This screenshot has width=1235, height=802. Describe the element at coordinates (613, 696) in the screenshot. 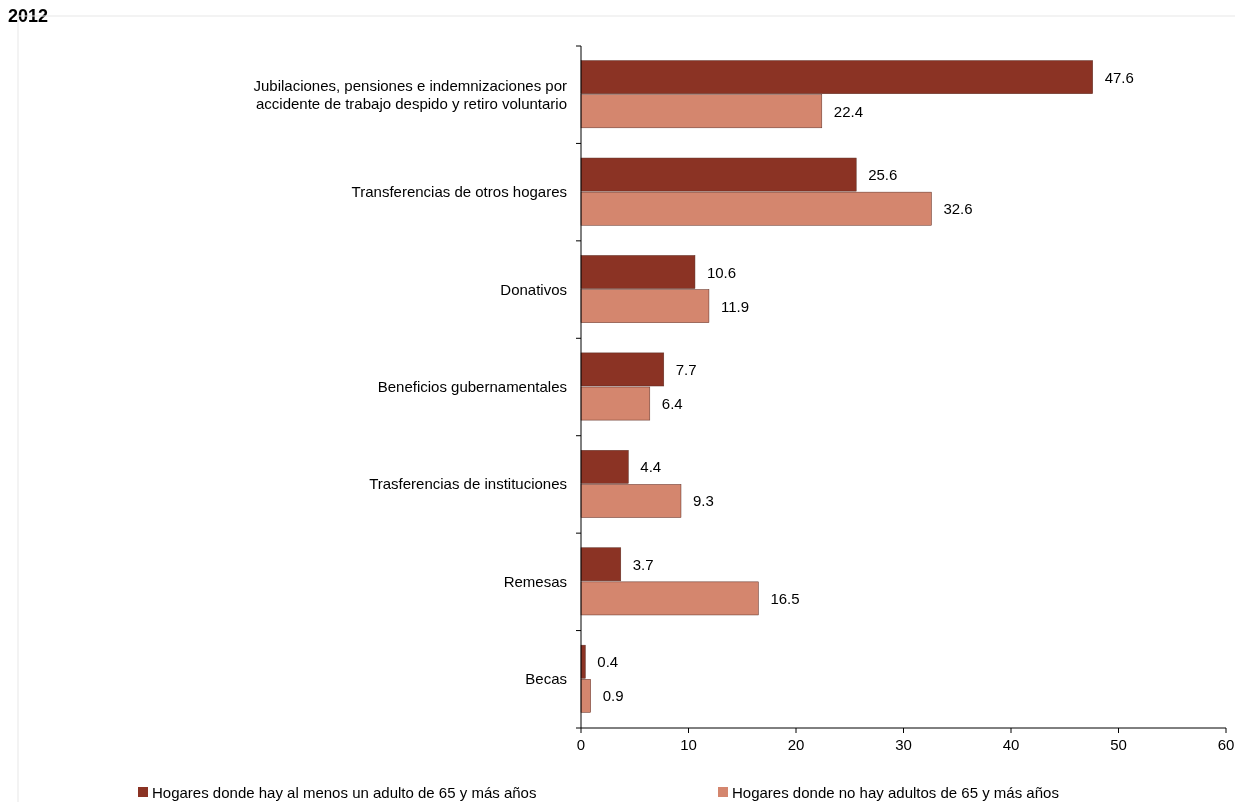

I see `data-label: 0.9` at that location.